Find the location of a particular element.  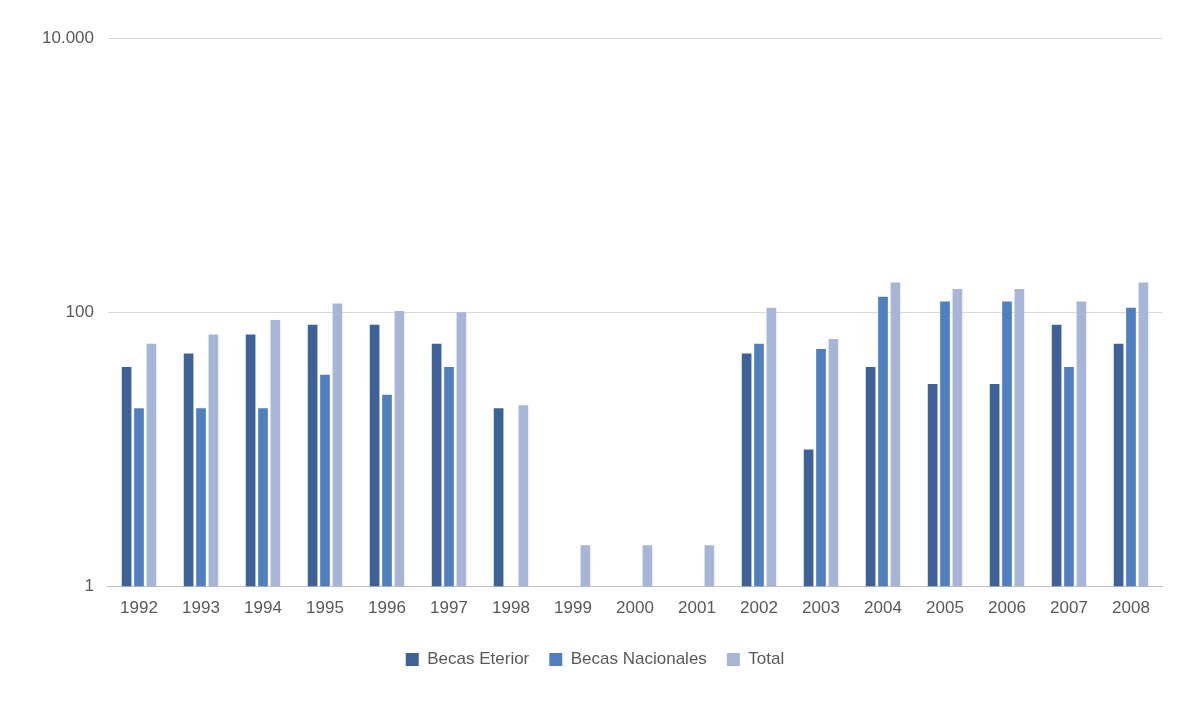

y-tick-label: 1 is located at coordinates (89, 586).